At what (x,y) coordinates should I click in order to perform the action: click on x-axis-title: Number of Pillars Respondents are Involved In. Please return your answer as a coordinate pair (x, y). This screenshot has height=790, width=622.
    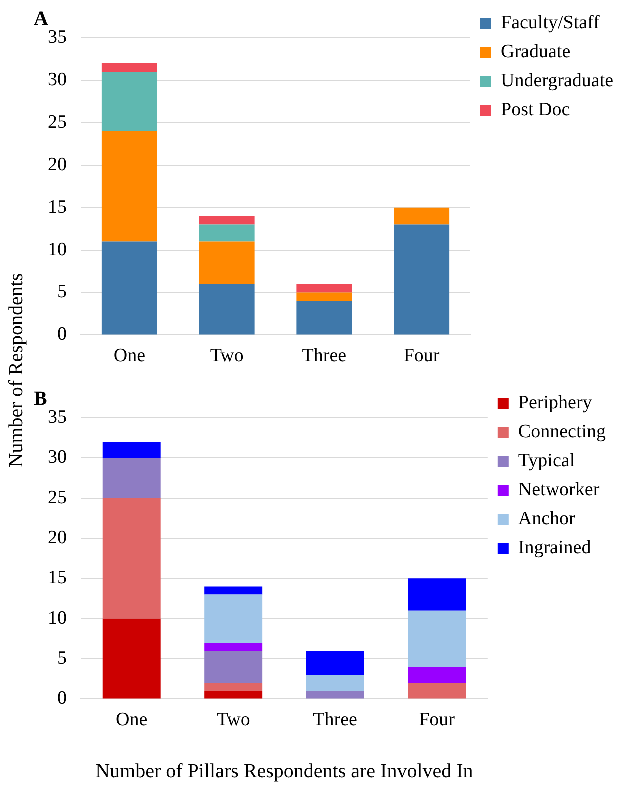
    Looking at the image, I should click on (285, 771).